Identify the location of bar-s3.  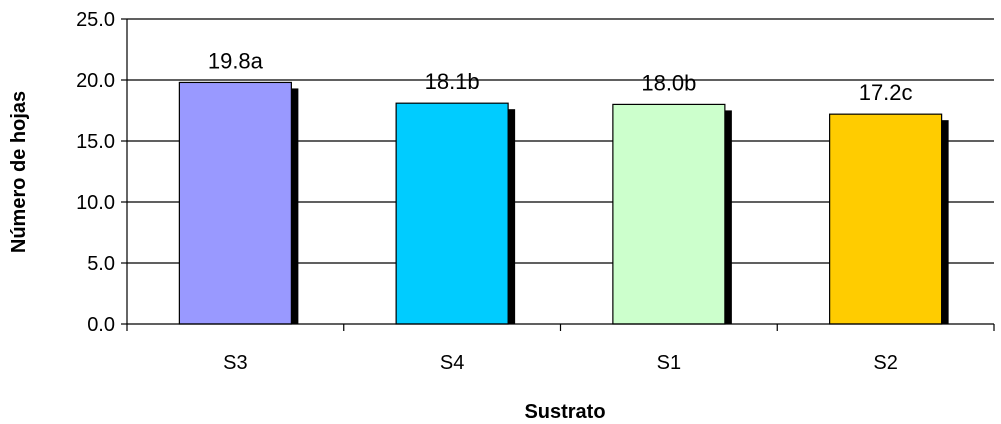
(235, 203).